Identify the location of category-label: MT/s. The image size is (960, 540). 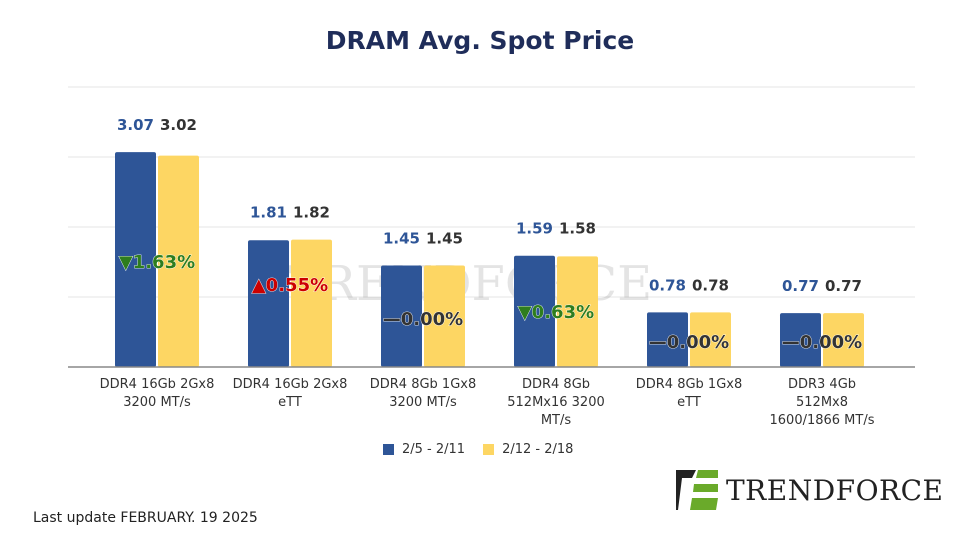
(556, 420).